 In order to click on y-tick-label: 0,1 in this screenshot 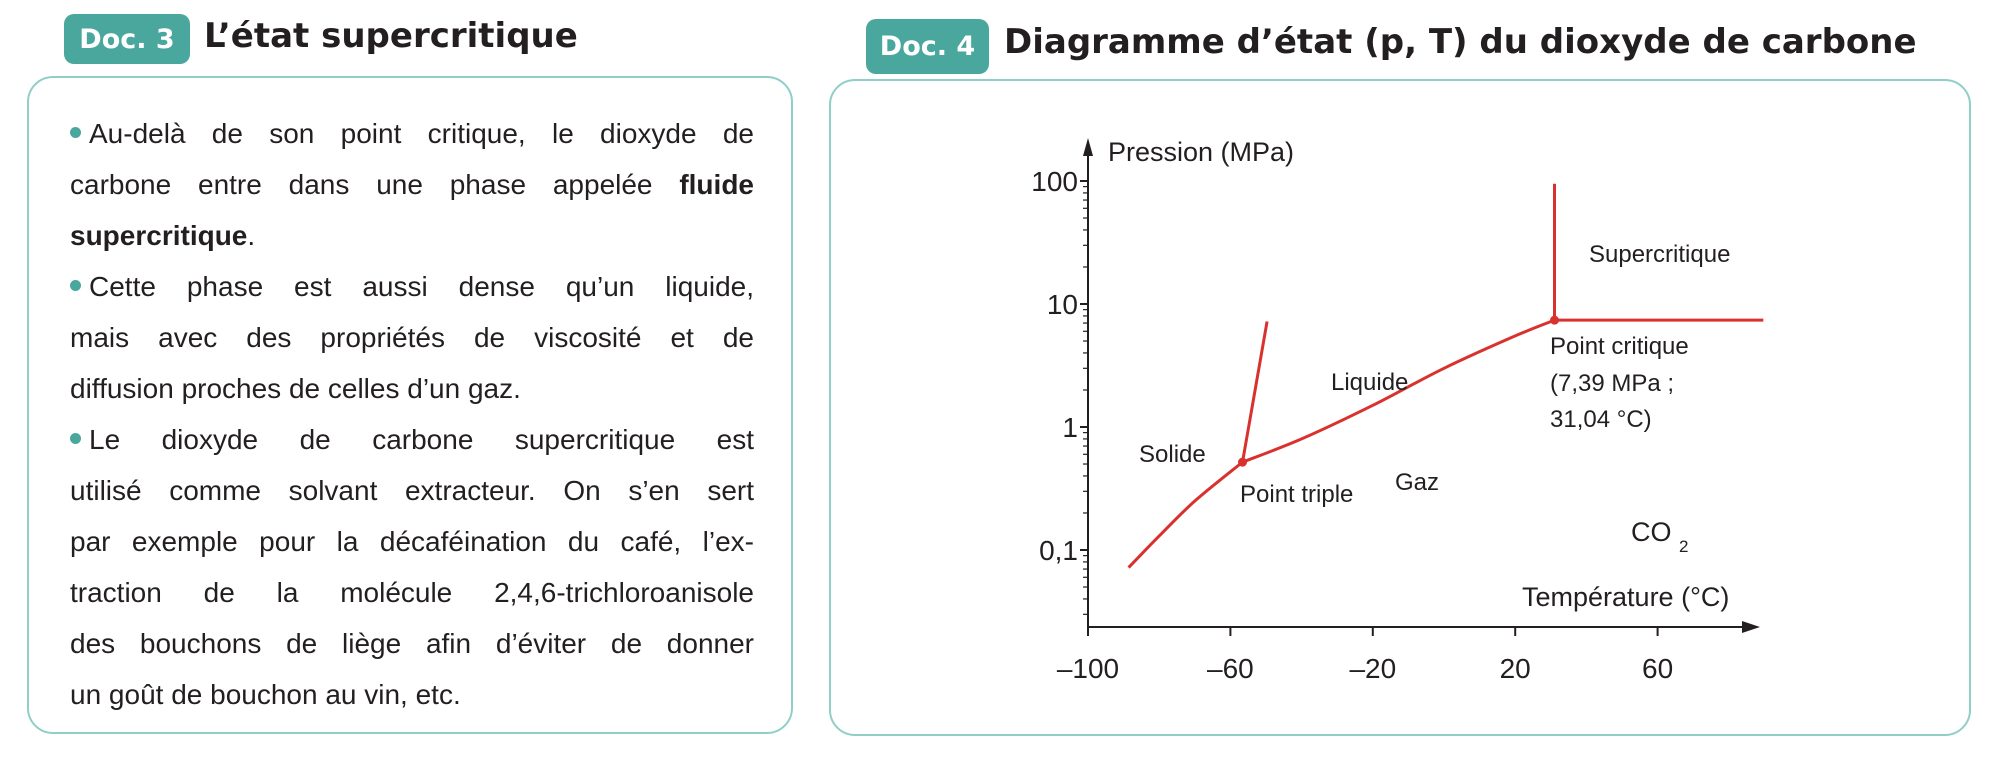, I will do `click(1058, 550)`.